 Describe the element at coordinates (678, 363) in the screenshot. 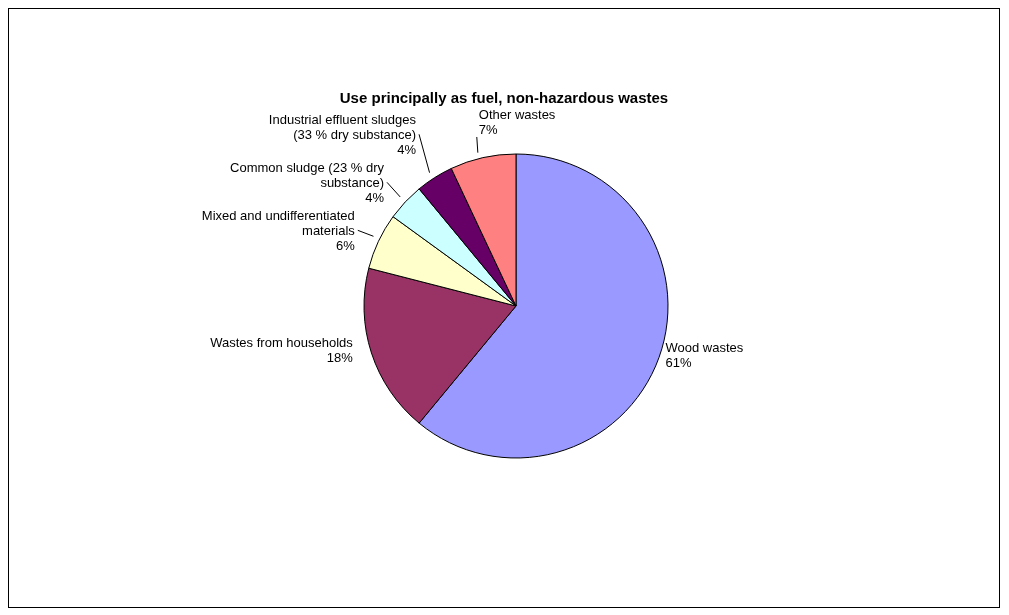

I see `data-label: 61%` at that location.